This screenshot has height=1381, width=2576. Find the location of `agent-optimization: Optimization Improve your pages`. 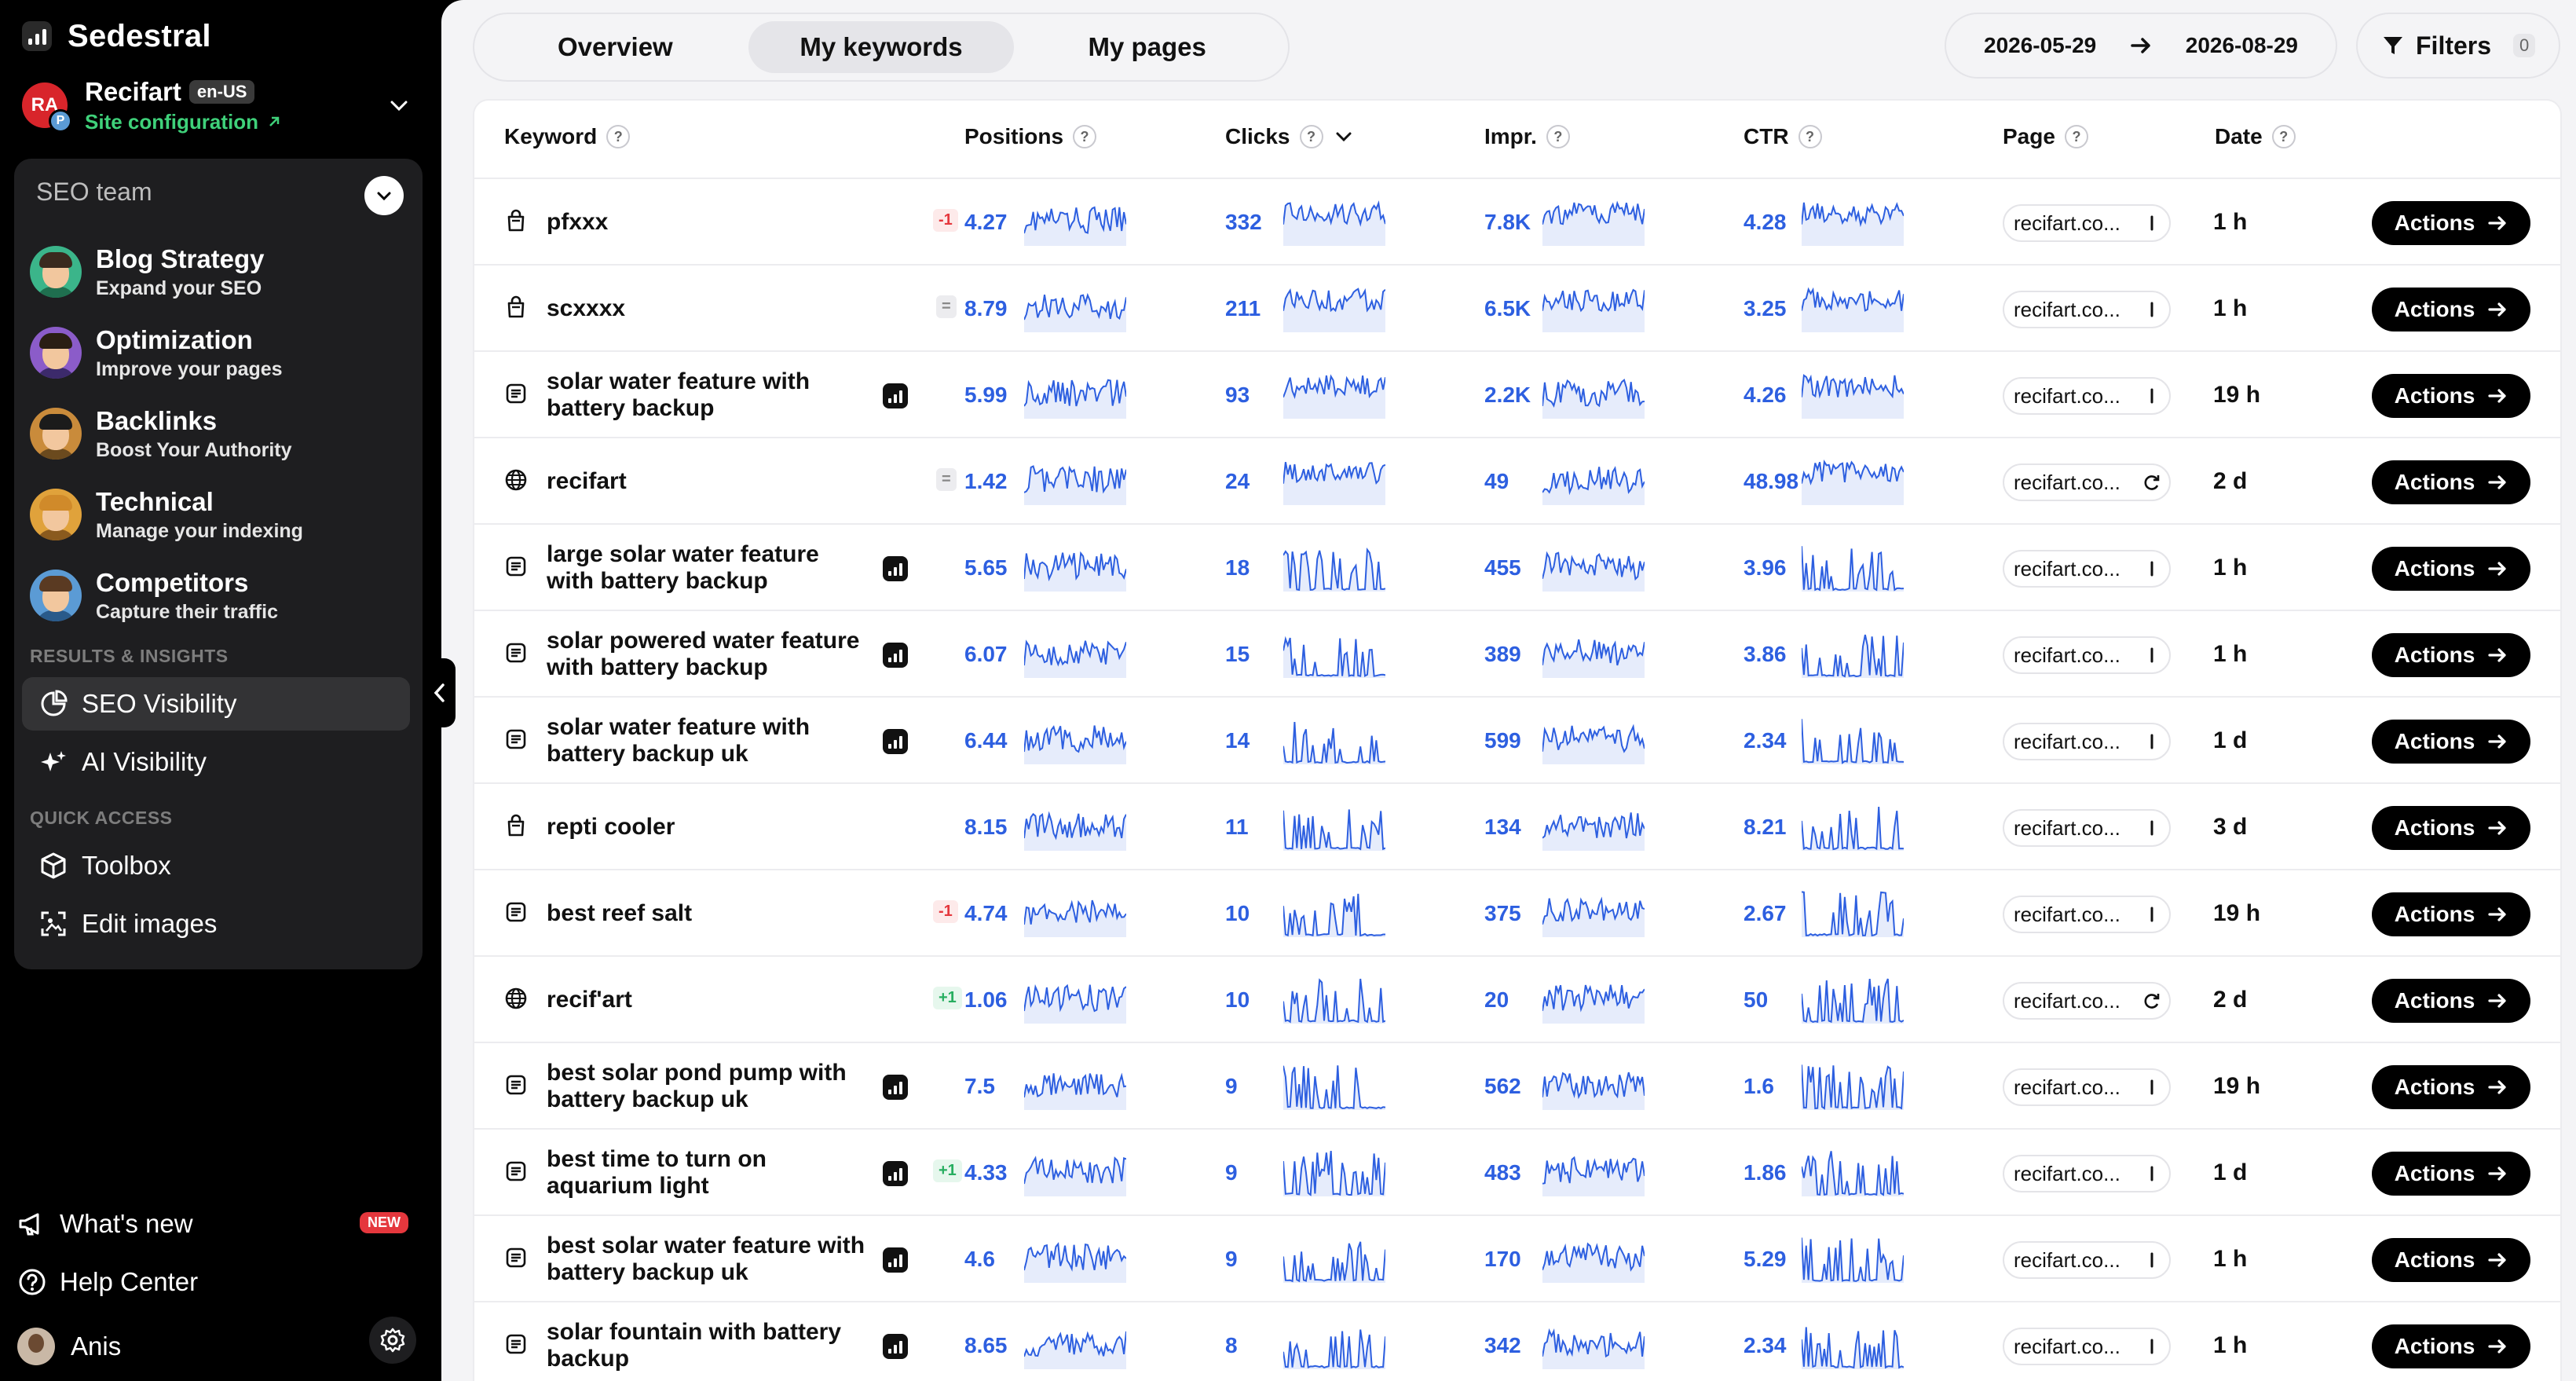

agent-optimization: Optimization Improve your pages is located at coordinates (219, 353).